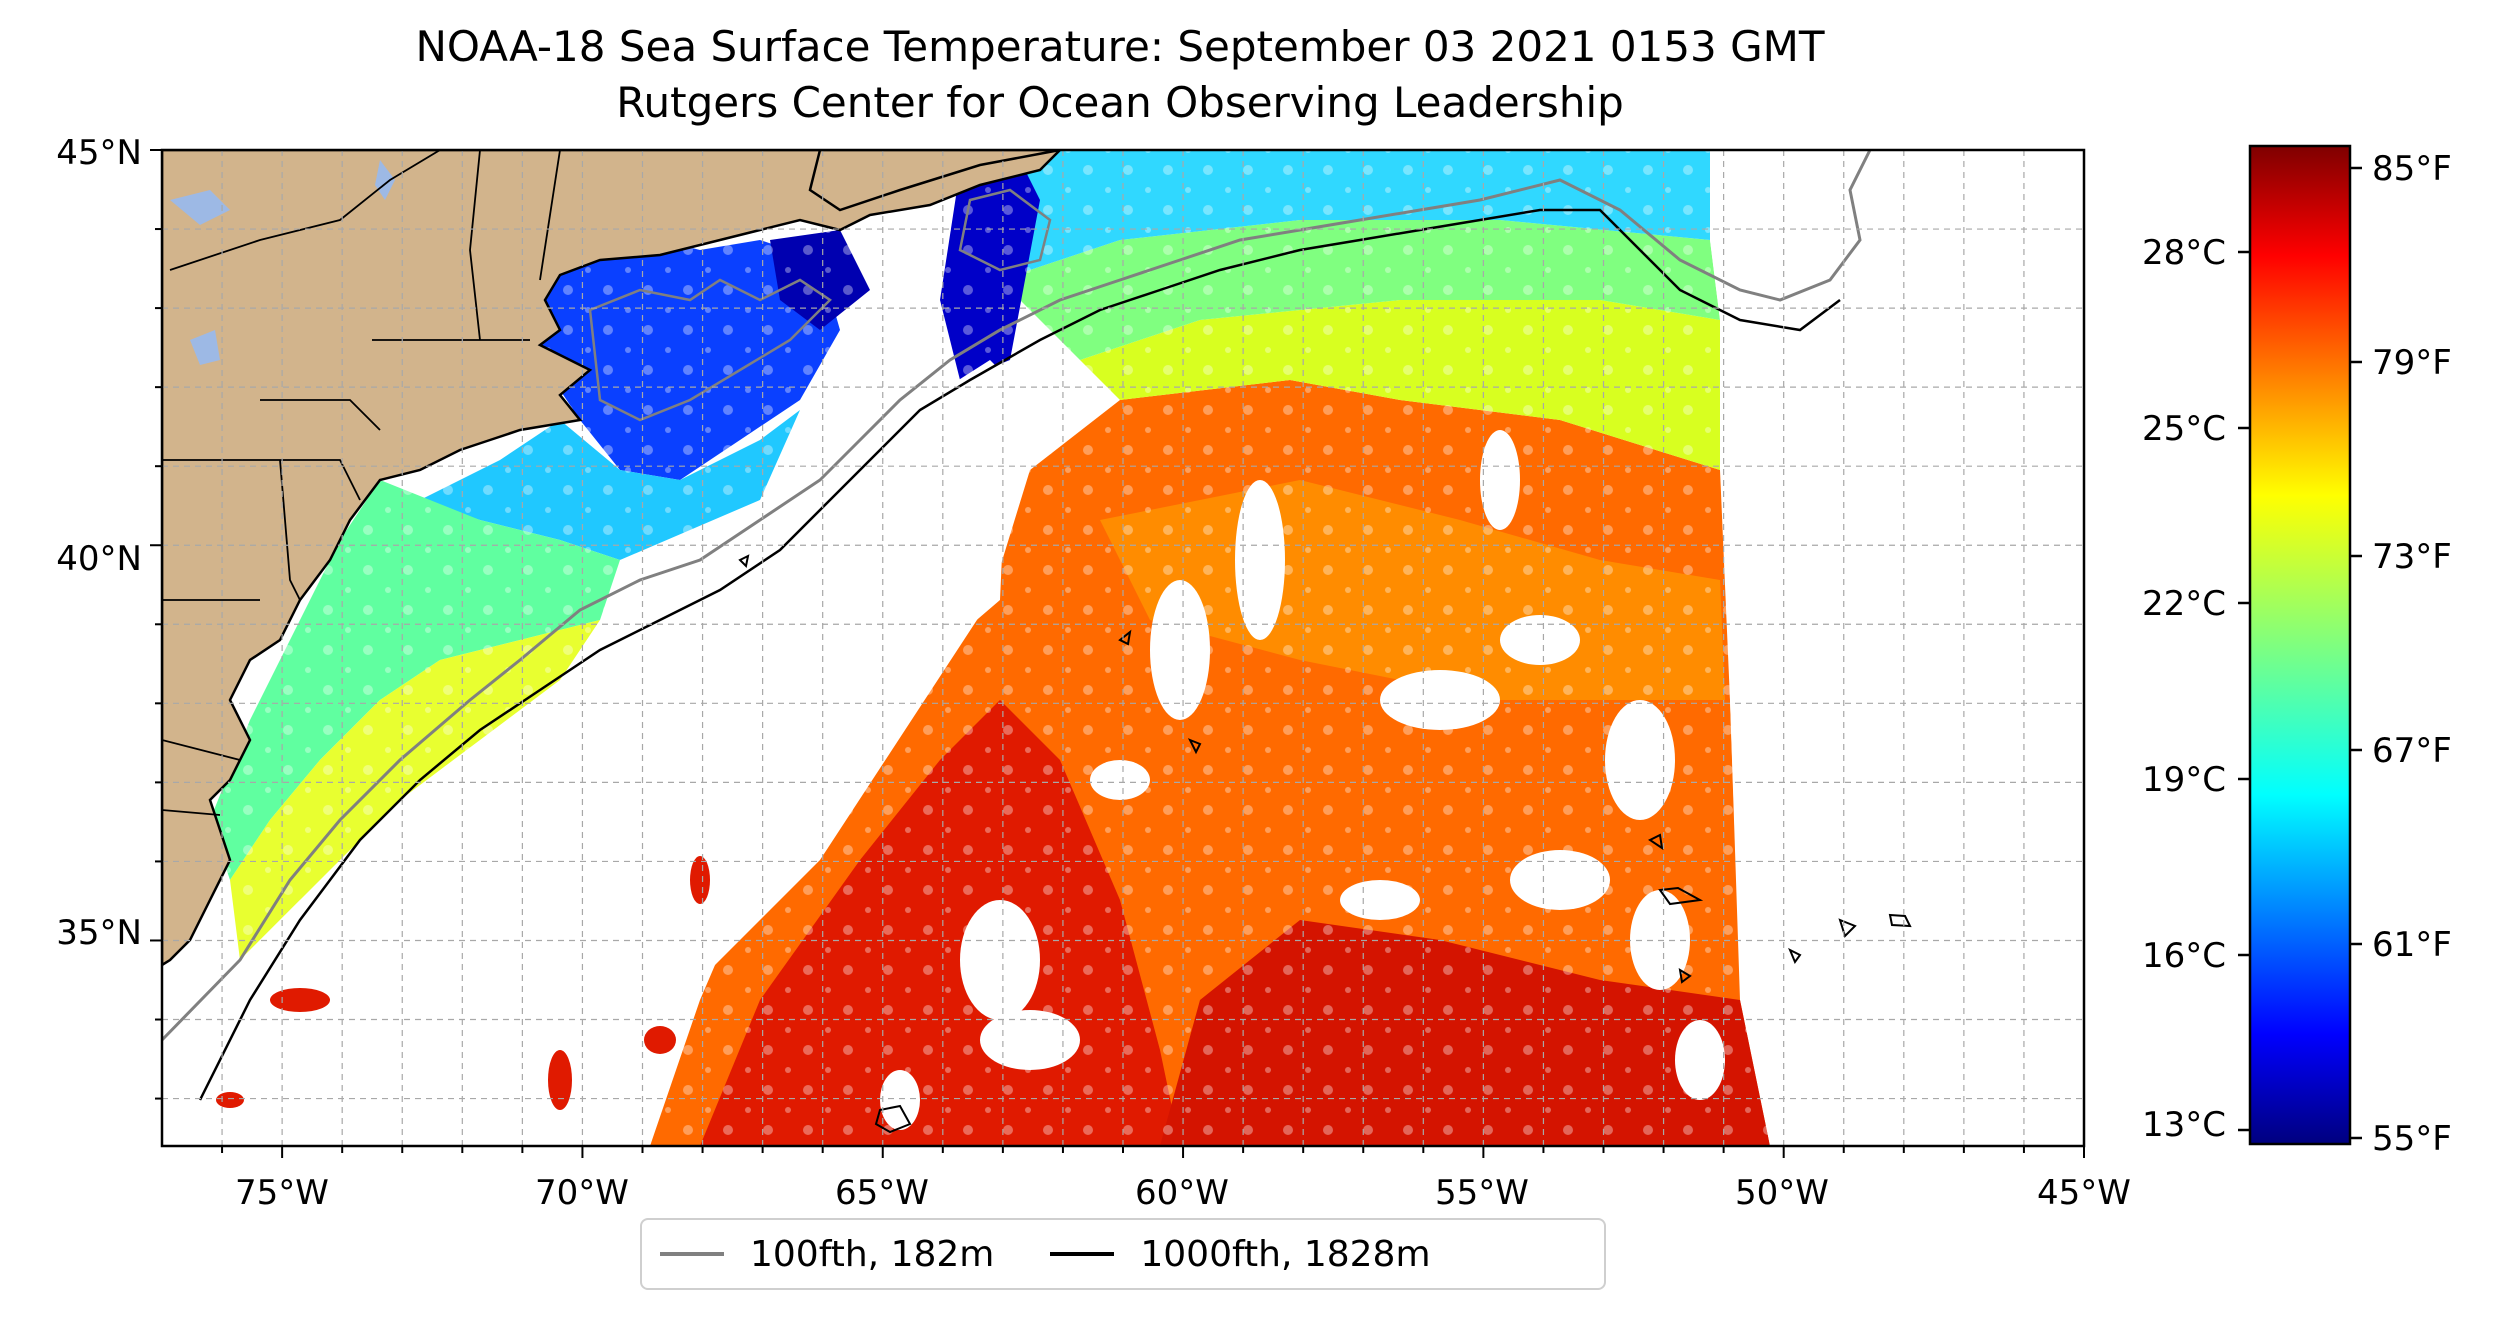  I want to click on cb-fahrenheit-67: 67°F, so click(2412, 751).